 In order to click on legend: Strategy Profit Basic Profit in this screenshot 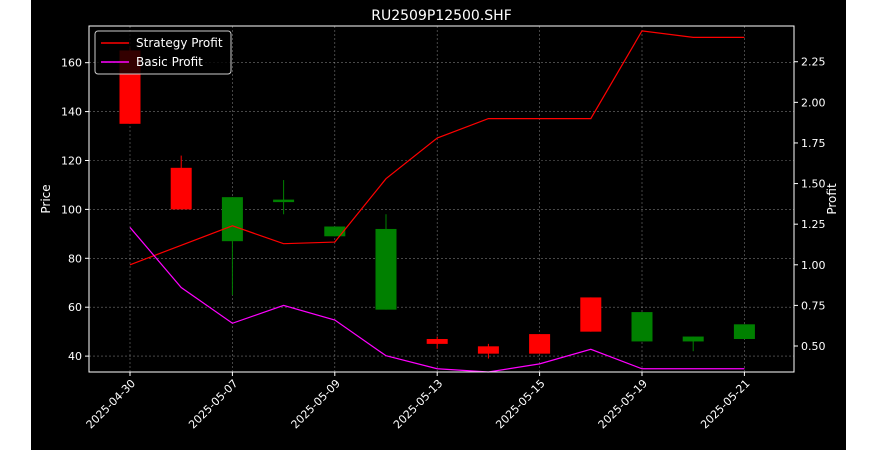, I will do `click(163, 52)`.